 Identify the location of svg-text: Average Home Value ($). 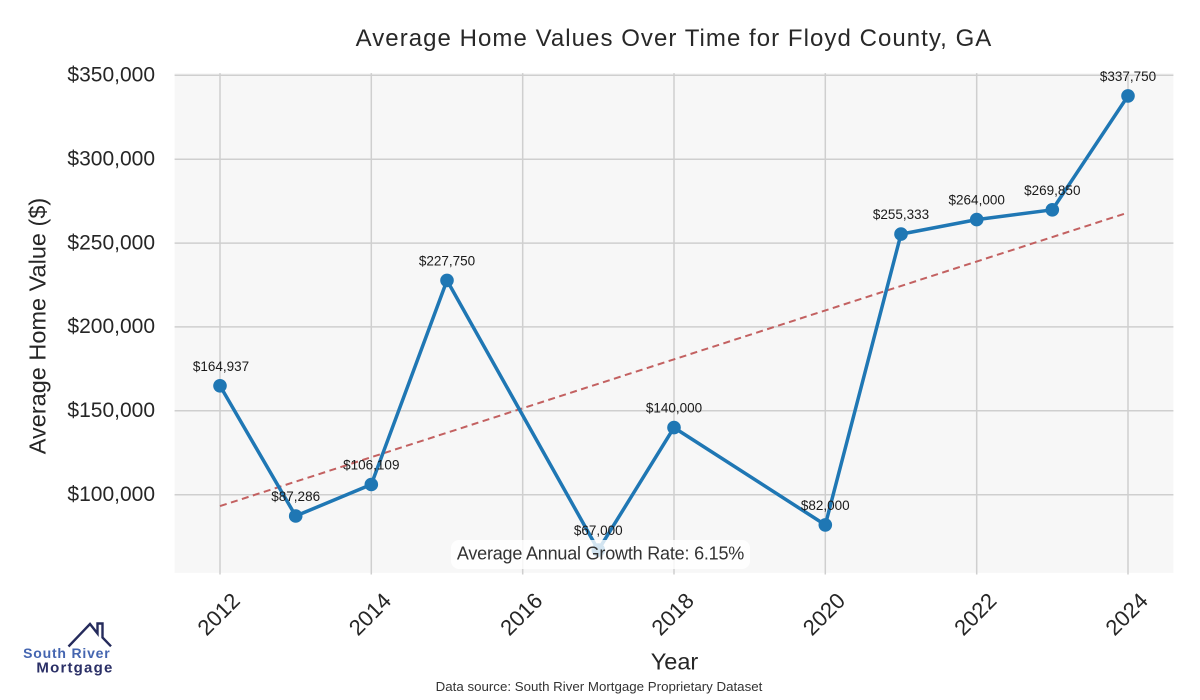
(38, 326).